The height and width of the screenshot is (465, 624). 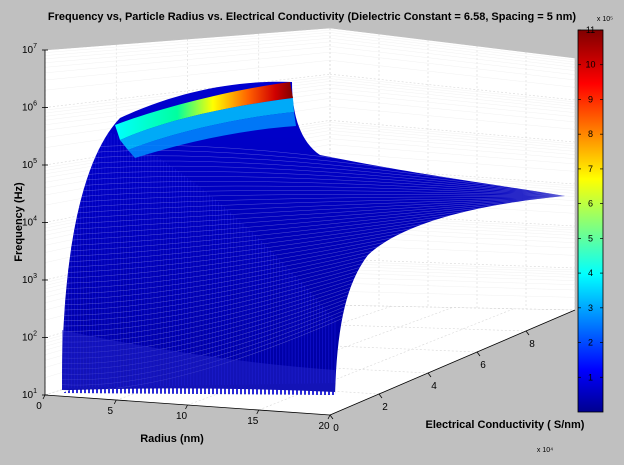 What do you see at coordinates (434, 386) in the screenshot?
I see `y-tick-label: 4` at bounding box center [434, 386].